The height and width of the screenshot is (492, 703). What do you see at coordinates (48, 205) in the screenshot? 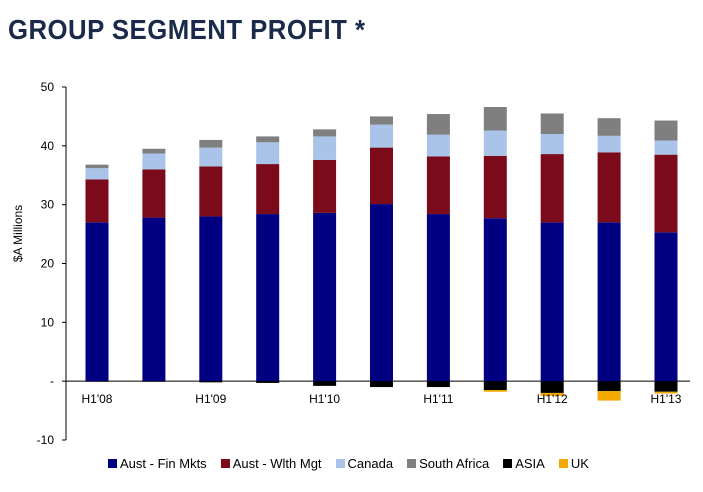
I see `y-tick-label: 30` at bounding box center [48, 205].